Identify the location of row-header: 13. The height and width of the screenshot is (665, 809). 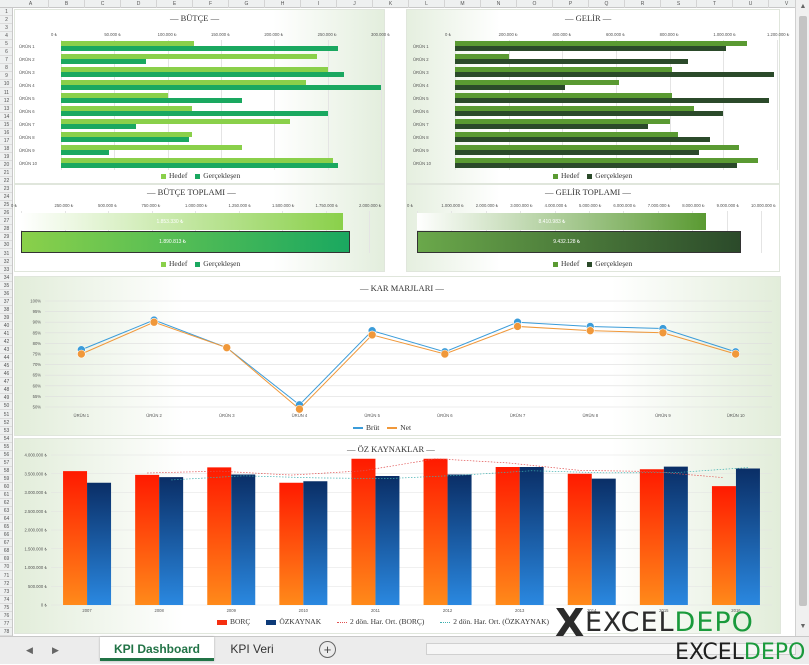
(6, 109).